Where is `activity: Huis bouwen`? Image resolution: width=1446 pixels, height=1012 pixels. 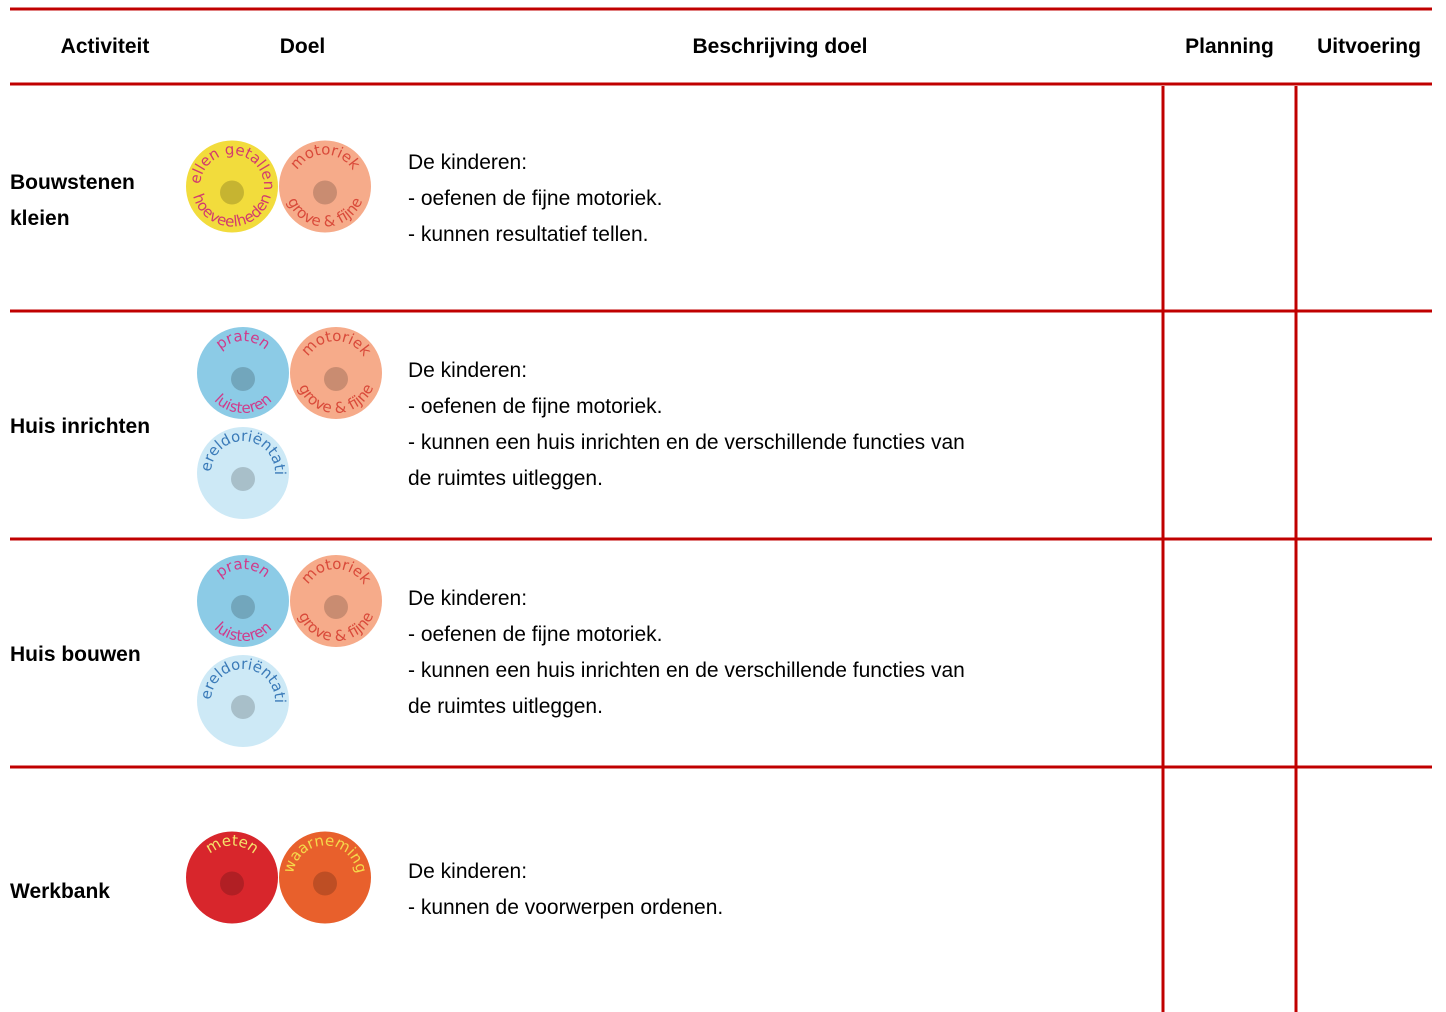
activity: Huis bouwen is located at coordinates (75, 654).